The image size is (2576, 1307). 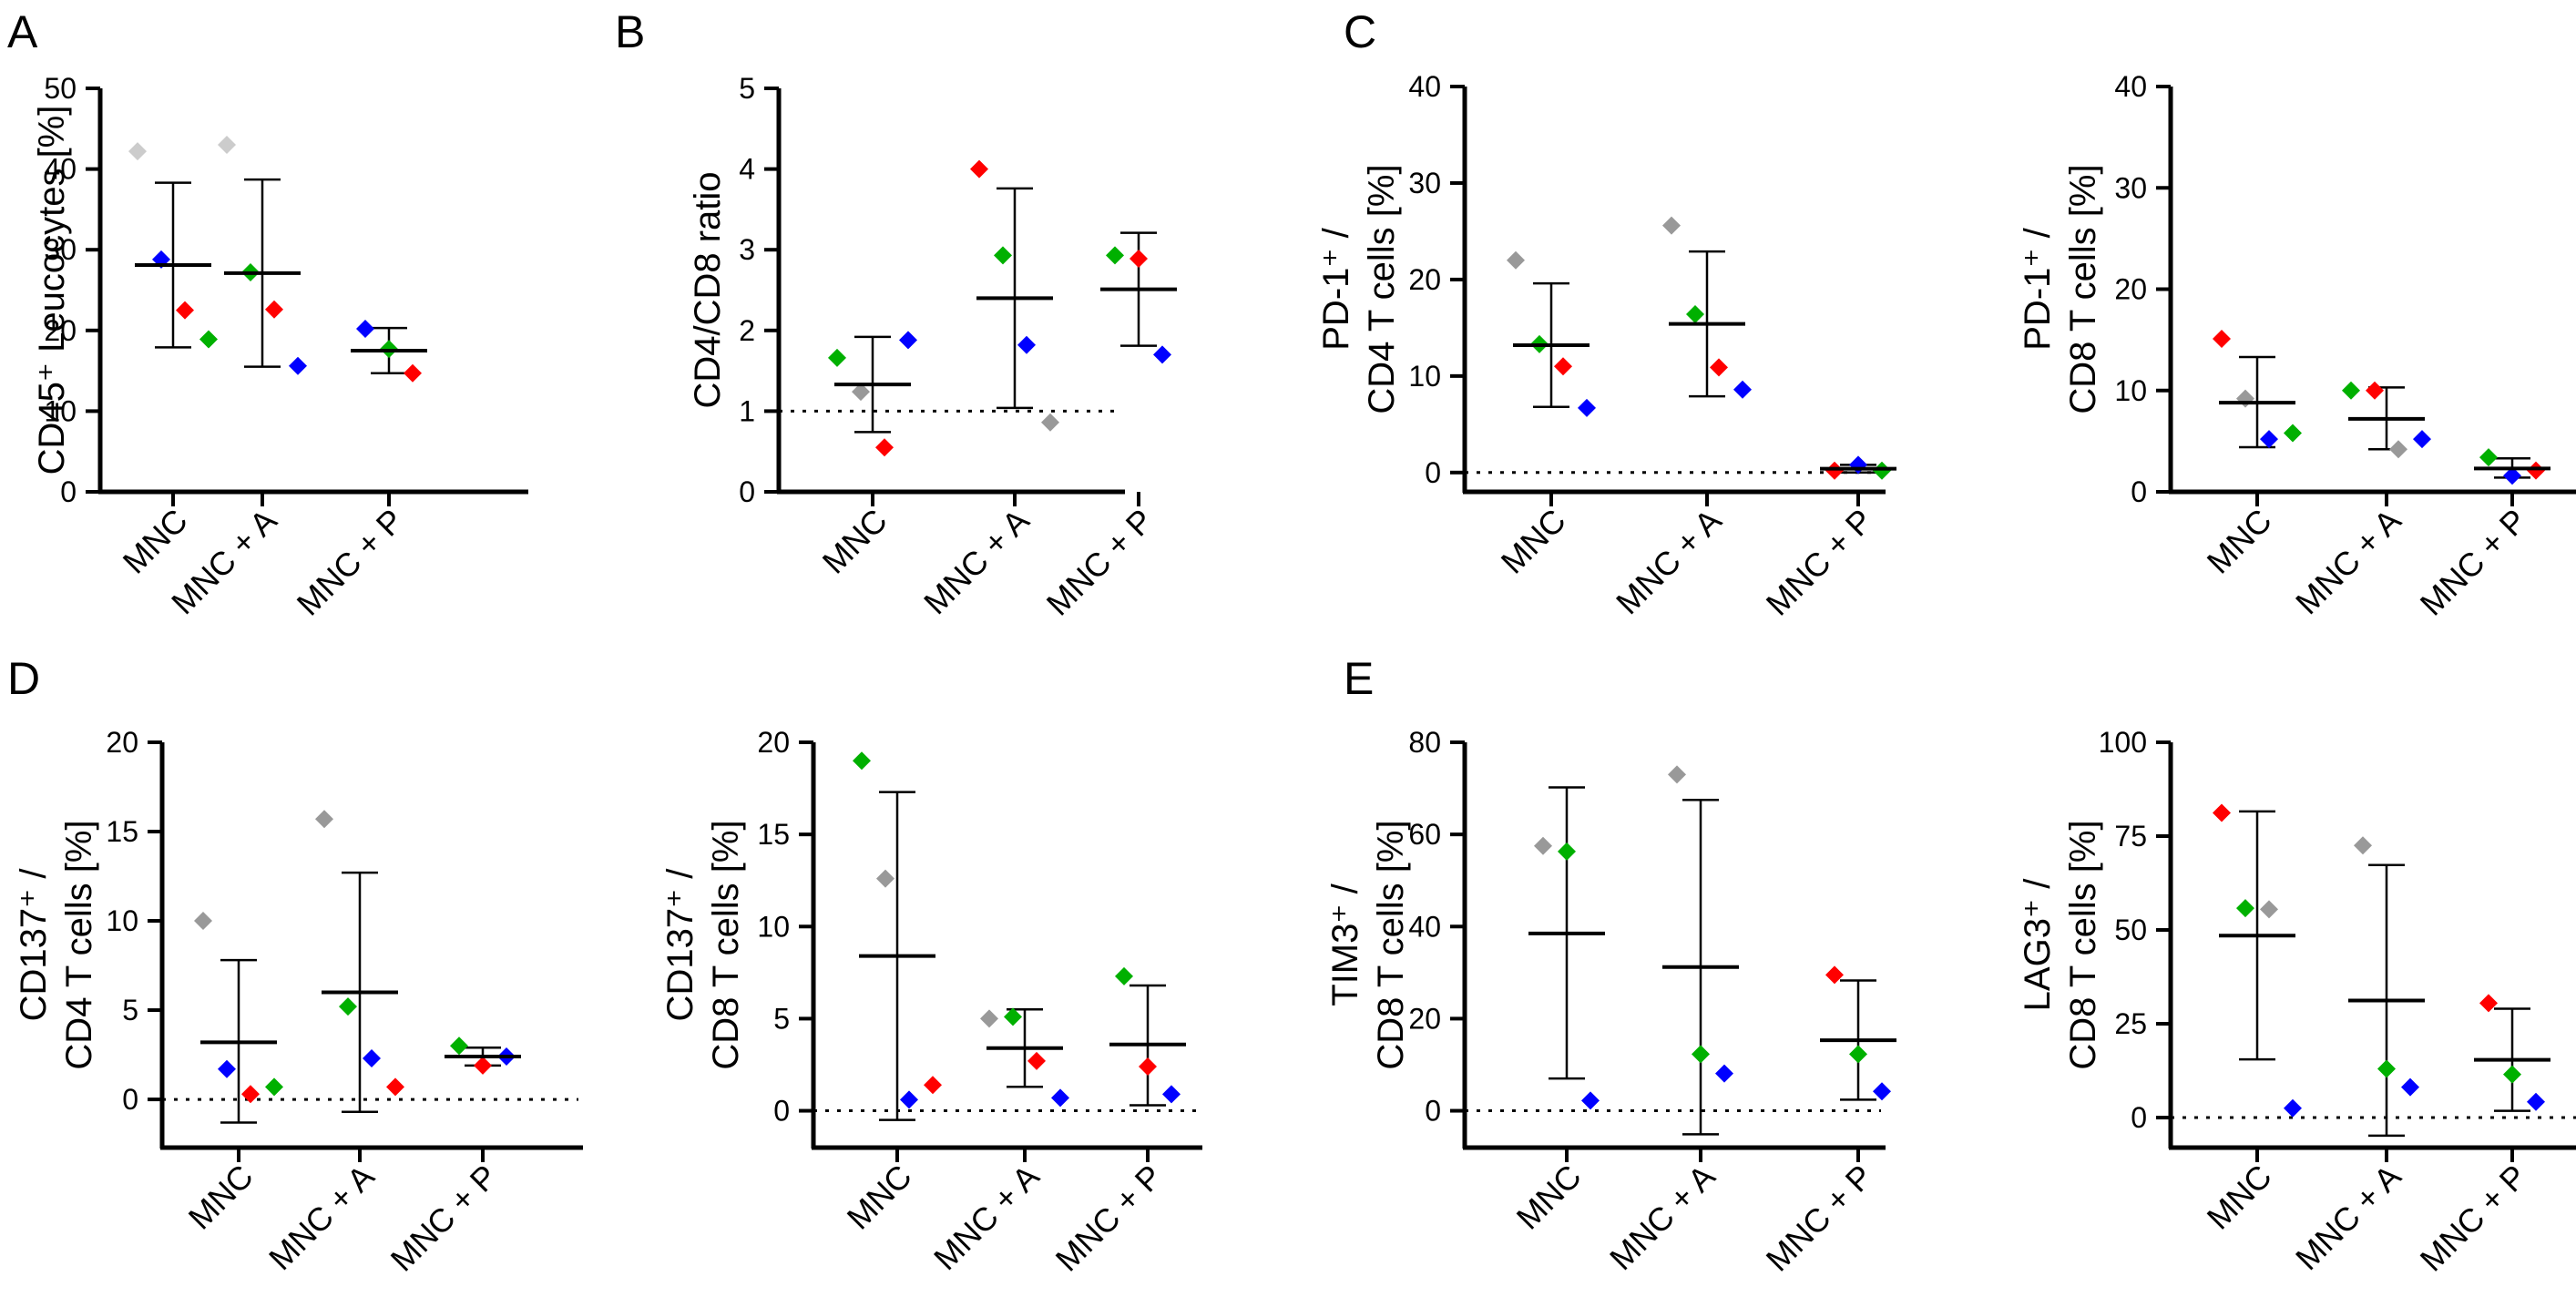 What do you see at coordinates (773, 835) in the screenshot?
I see `y-tick-label: 15` at bounding box center [773, 835].